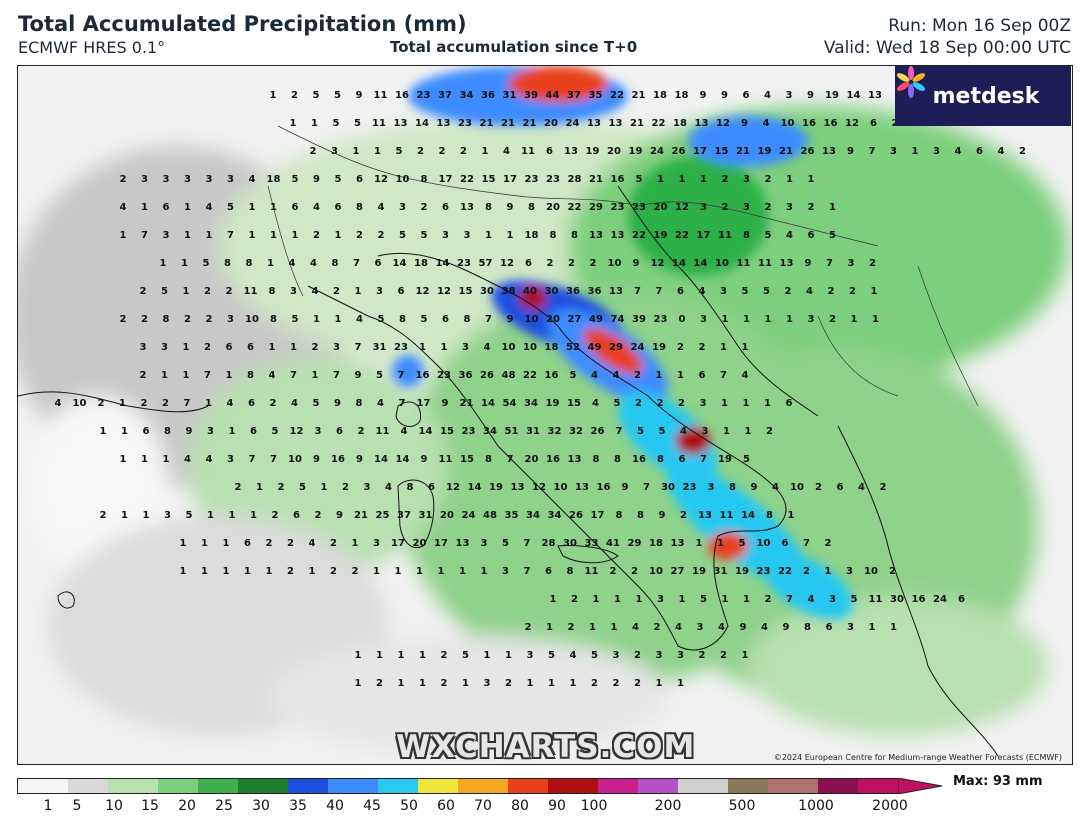  What do you see at coordinates (512, 431) in the screenshot?
I see `precip-value: 51` at bounding box center [512, 431].